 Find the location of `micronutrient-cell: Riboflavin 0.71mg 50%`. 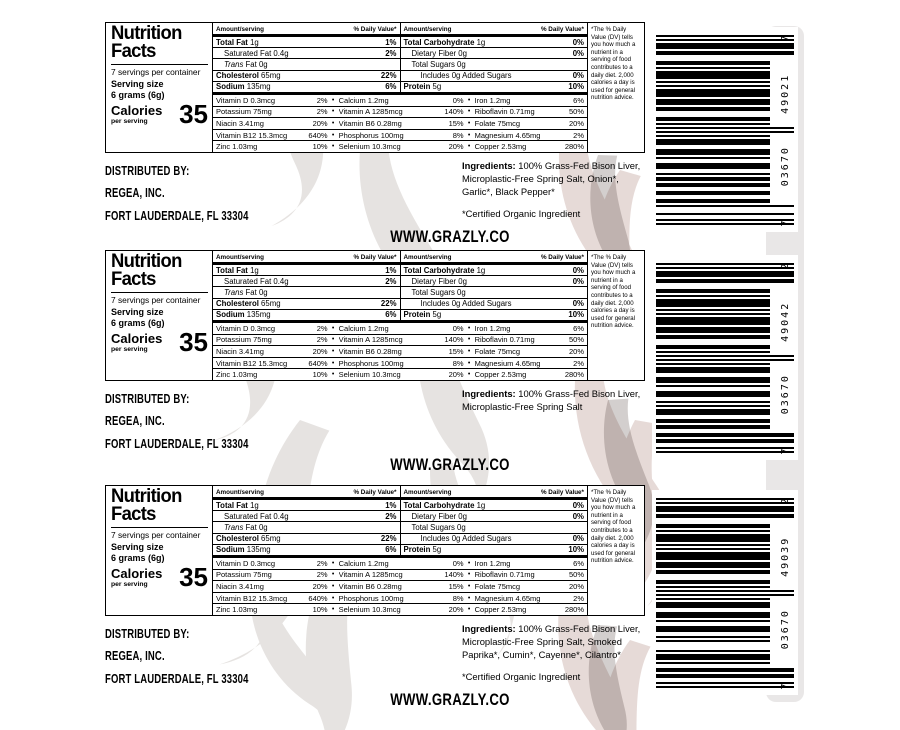

micronutrient-cell: Riboflavin 0.71mg 50% is located at coordinates (529, 574).